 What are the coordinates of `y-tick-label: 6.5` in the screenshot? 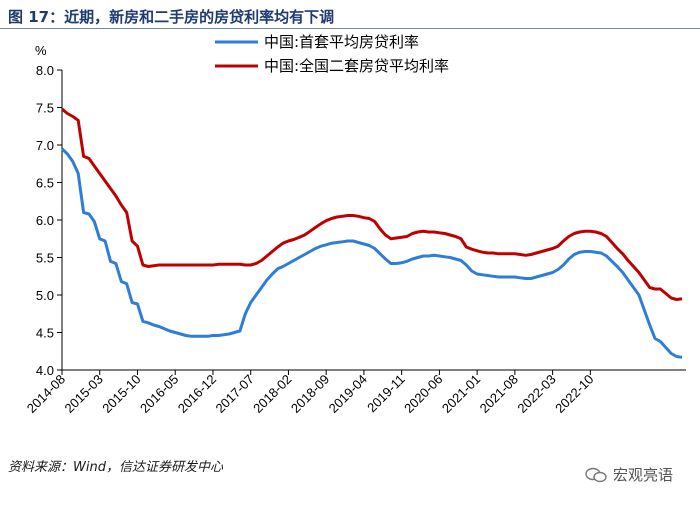 It's located at (45, 183).